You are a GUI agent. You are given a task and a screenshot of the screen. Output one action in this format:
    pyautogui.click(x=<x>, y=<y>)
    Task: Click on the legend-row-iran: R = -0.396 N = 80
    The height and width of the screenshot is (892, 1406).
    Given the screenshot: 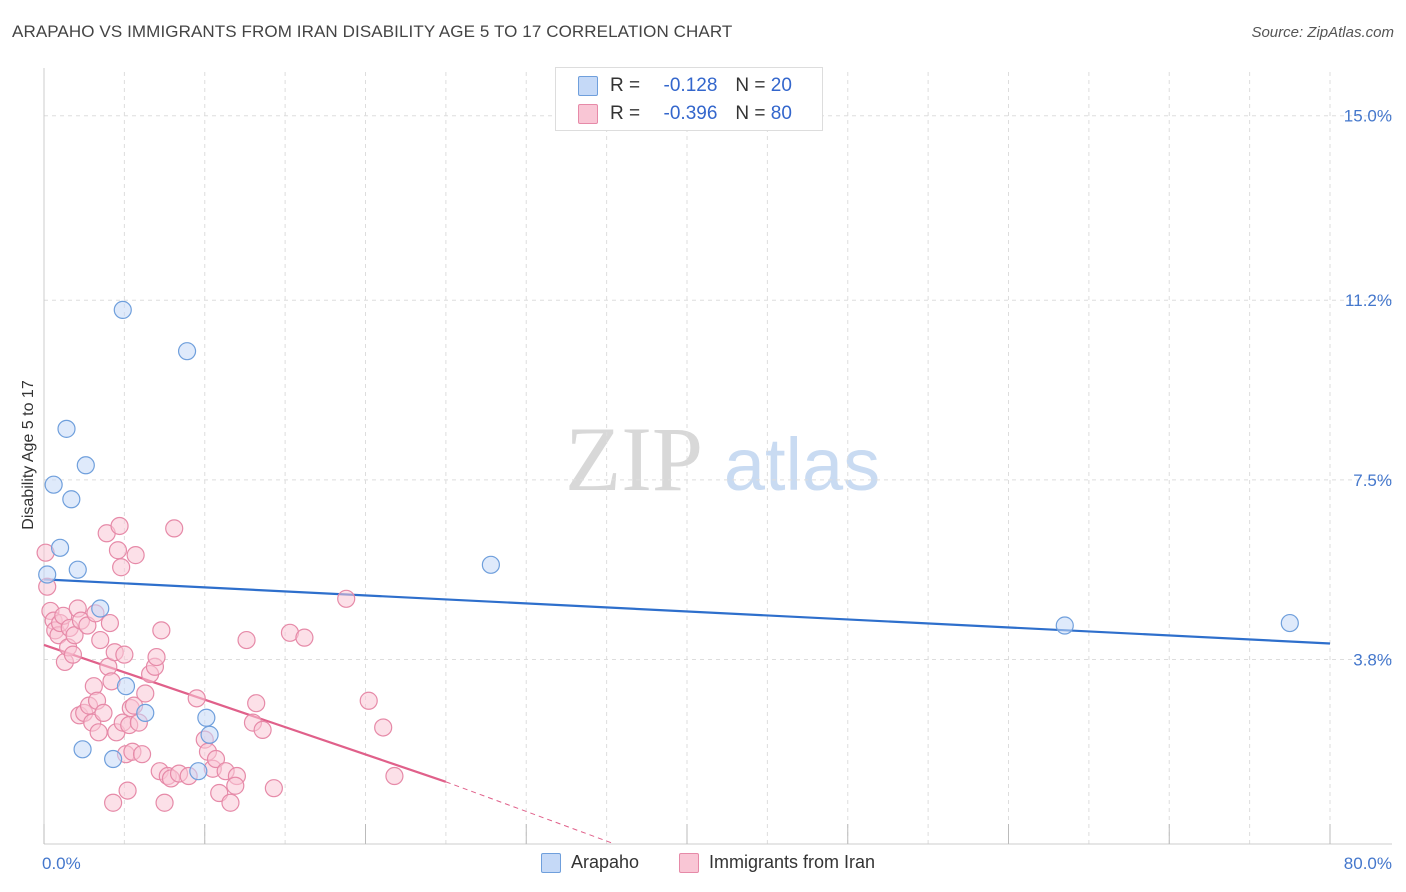 What is the action you would take?
    pyautogui.click(x=685, y=114)
    